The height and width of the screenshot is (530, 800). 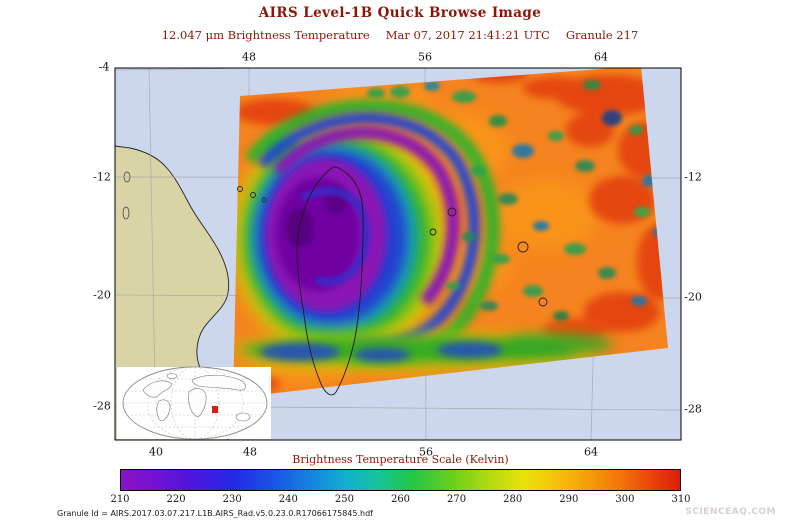 I want to click on lon-tick-bottom: 40, so click(x=156, y=452).